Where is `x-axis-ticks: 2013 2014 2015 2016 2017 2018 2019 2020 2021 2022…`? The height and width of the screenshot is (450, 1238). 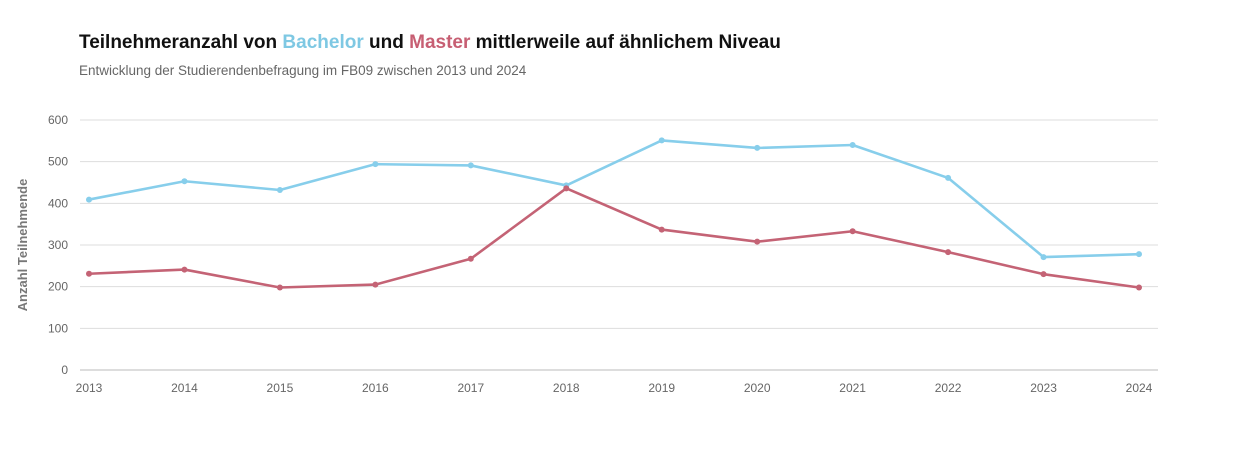
x-axis-ticks: 2013 2014 2015 2016 2017 2018 2019 2020 2021 2022… is located at coordinates (614, 388).